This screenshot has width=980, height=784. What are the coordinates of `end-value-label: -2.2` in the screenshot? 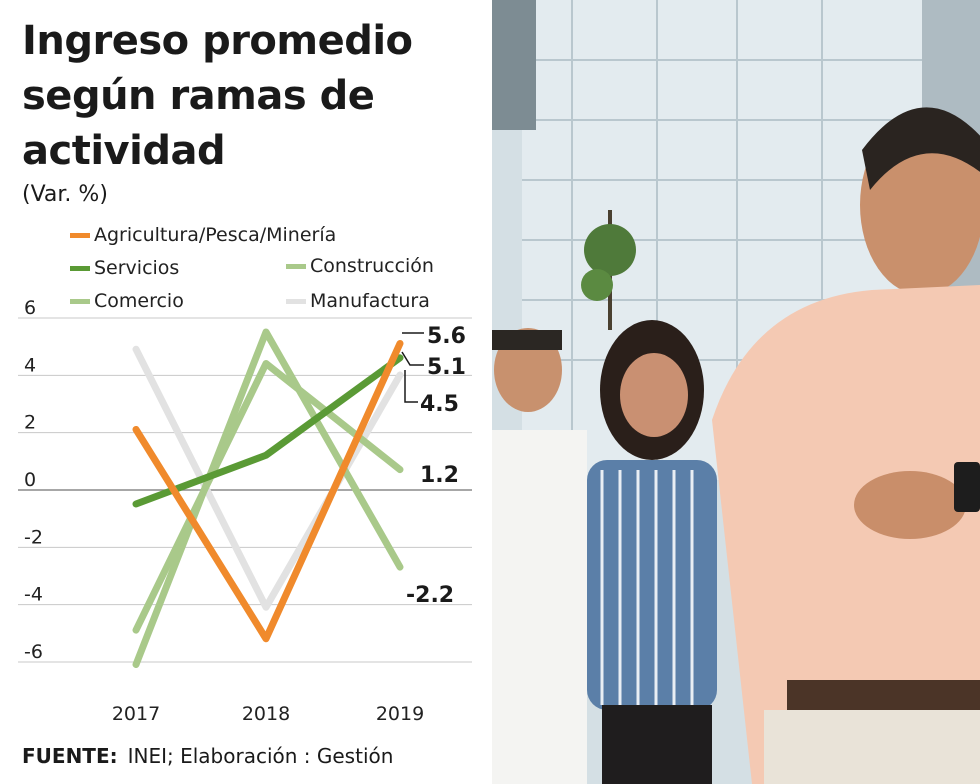 It's located at (430, 595).